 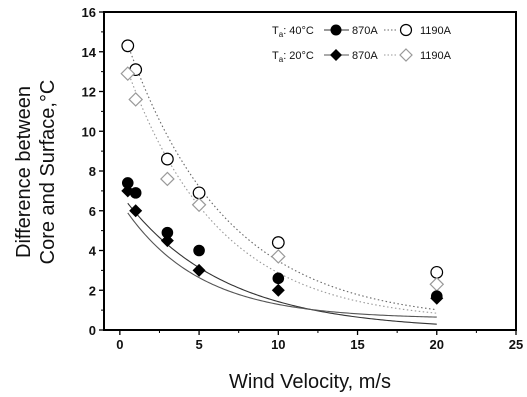 What do you see at coordinates (406, 55) in the screenshot?
I see `legend-marker-open-diamond` at bounding box center [406, 55].